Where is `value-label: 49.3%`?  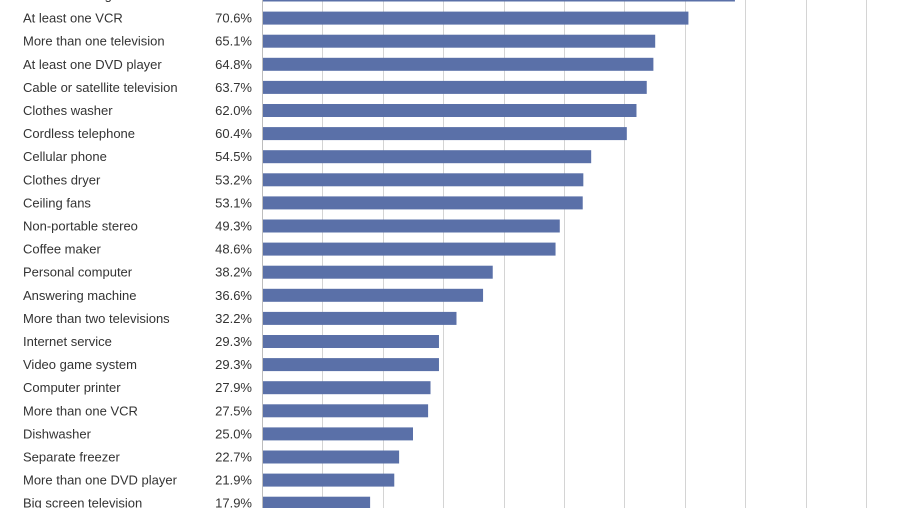 value-label: 49.3% is located at coordinates (233, 226).